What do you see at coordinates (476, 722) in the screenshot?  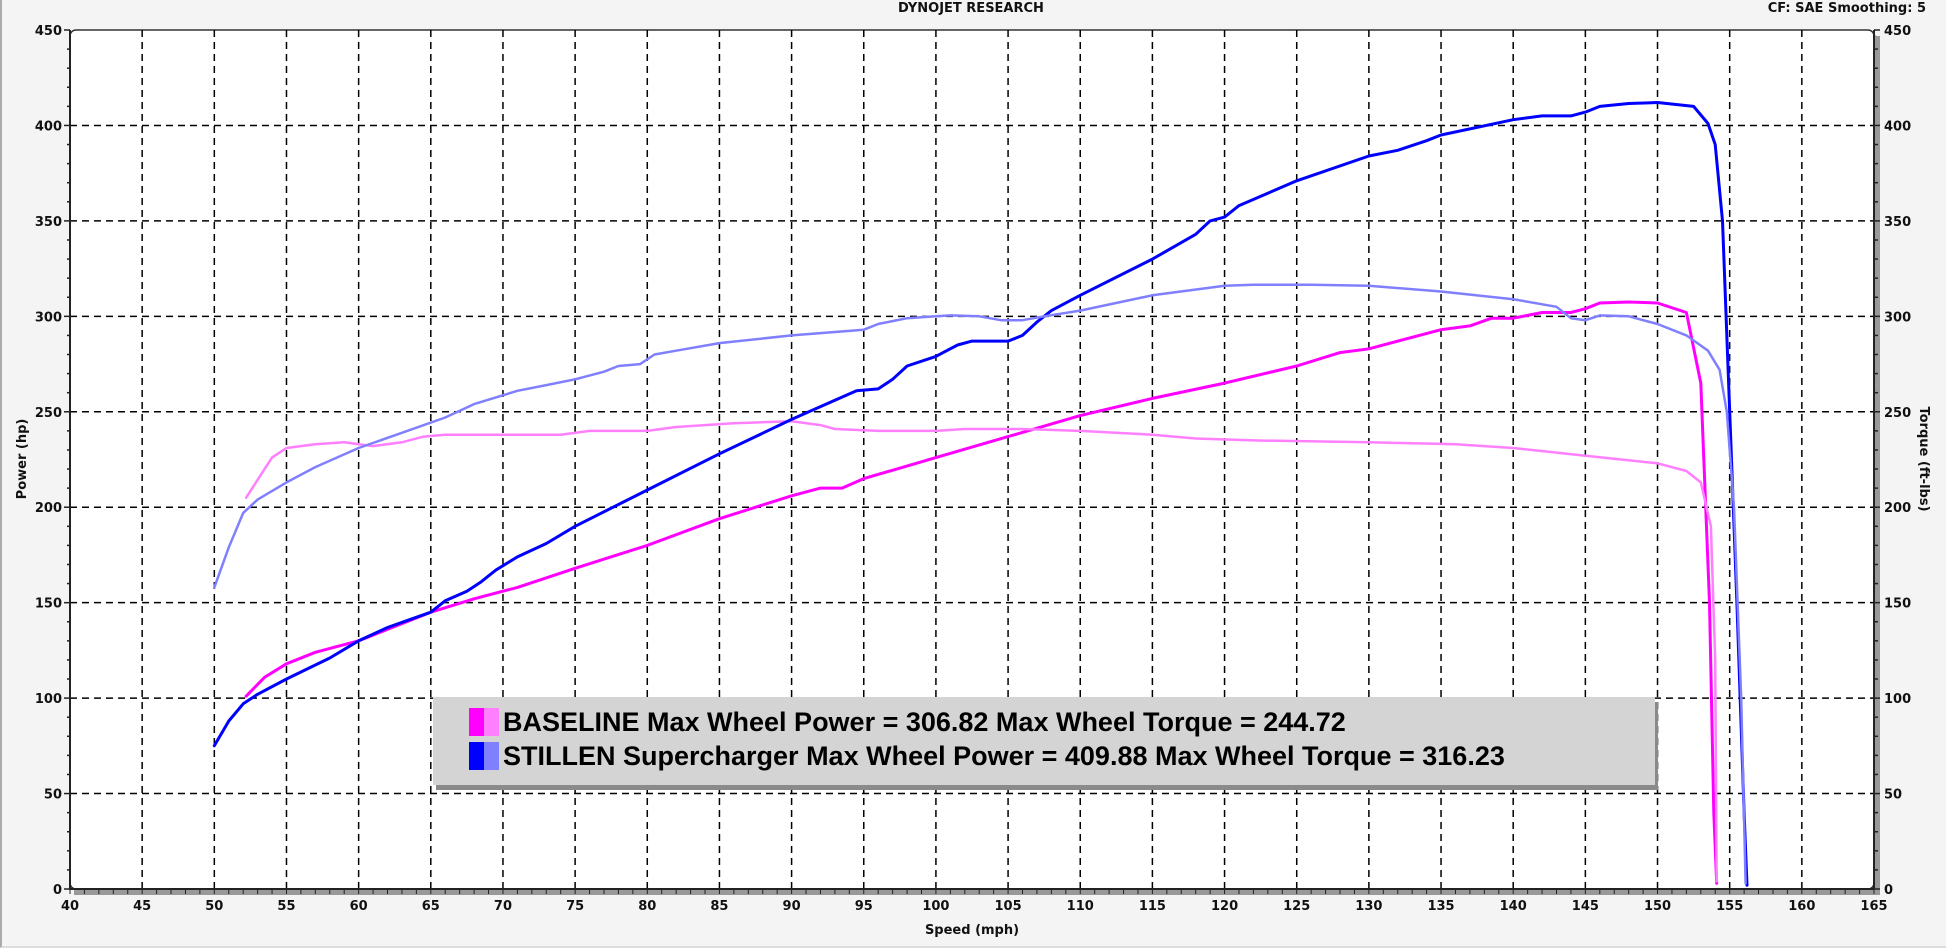 I see `baseline-power-swatch` at bounding box center [476, 722].